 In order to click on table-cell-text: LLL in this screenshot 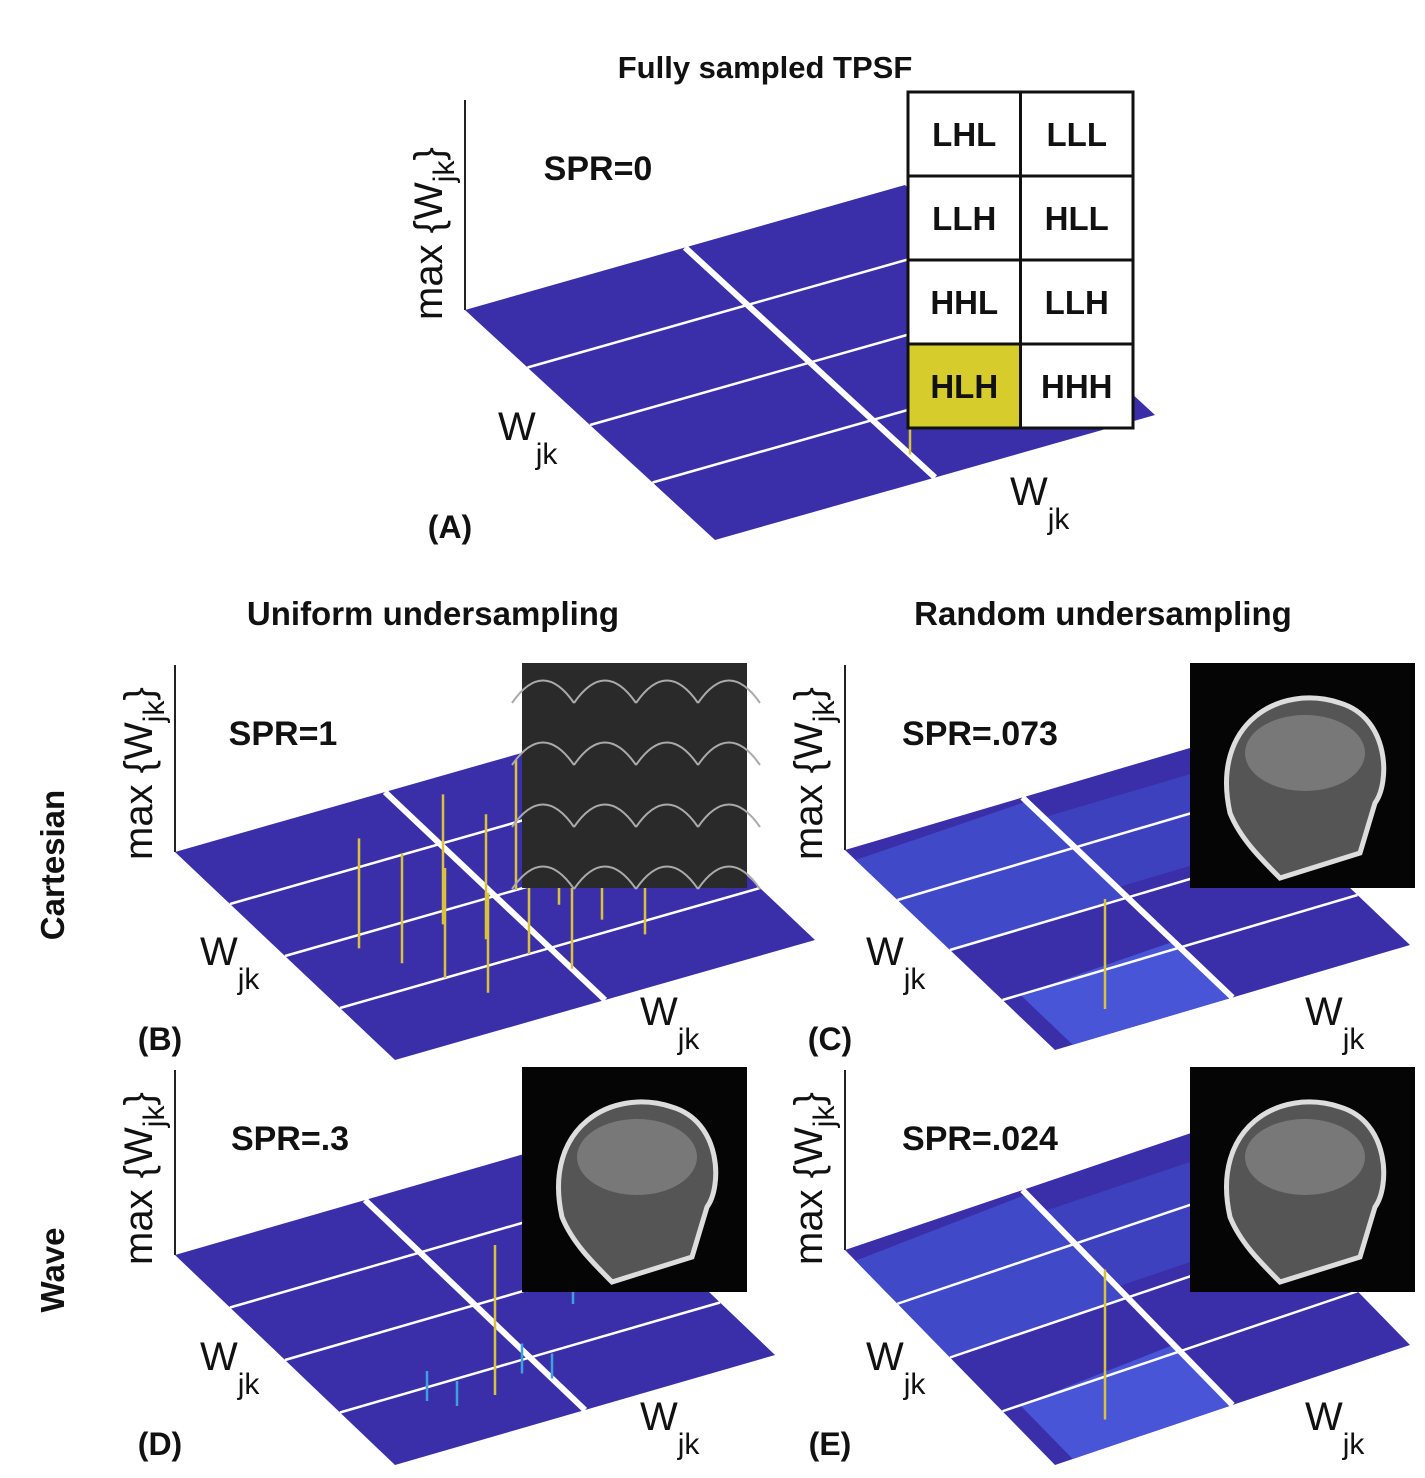, I will do `click(1077, 134)`.